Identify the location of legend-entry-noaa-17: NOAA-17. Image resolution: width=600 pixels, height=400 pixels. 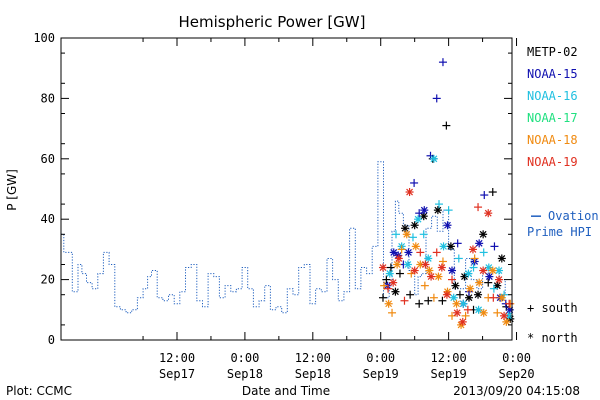
(552, 118).